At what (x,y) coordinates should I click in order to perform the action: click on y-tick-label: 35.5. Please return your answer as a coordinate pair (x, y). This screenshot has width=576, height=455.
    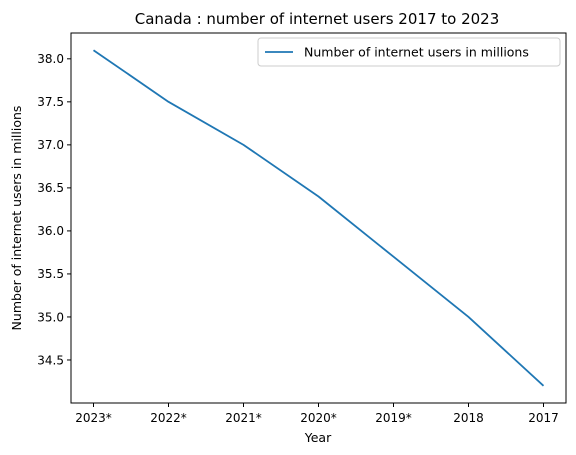
    Looking at the image, I should click on (50, 274).